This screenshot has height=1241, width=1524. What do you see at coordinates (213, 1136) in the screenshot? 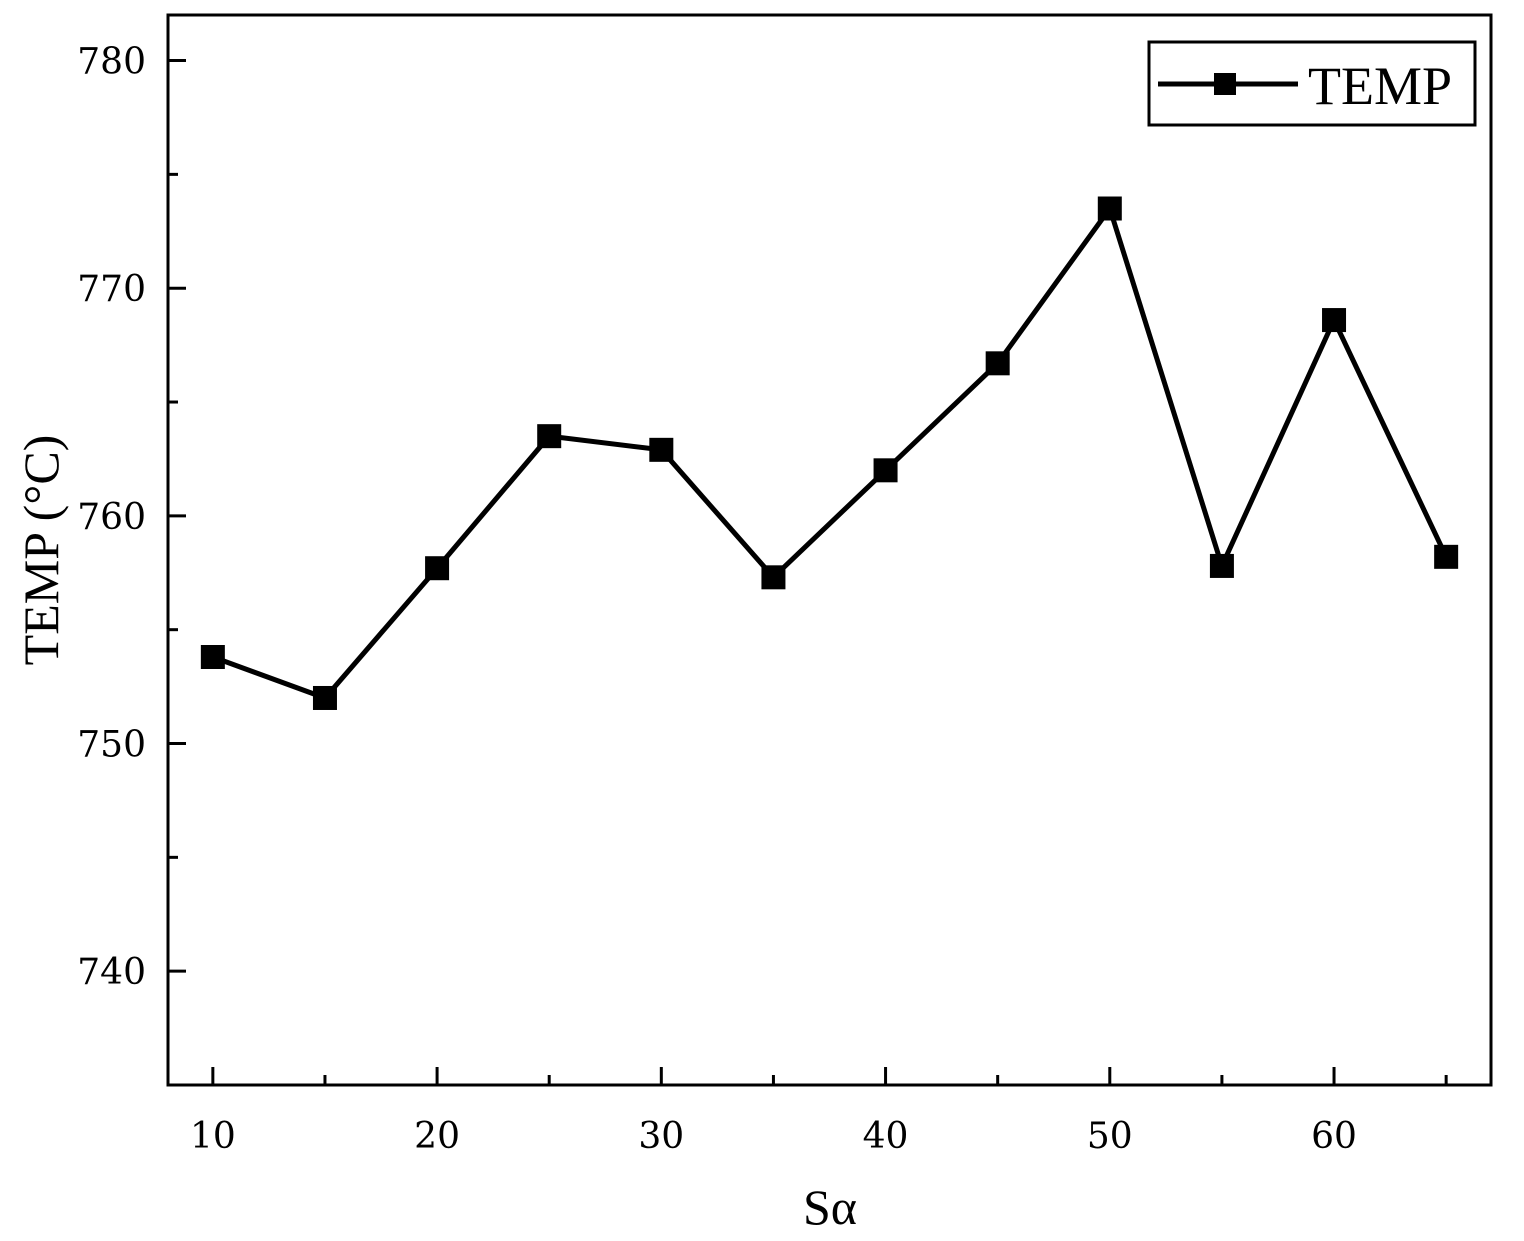
I see `x-tick-label: 10` at bounding box center [213, 1136].